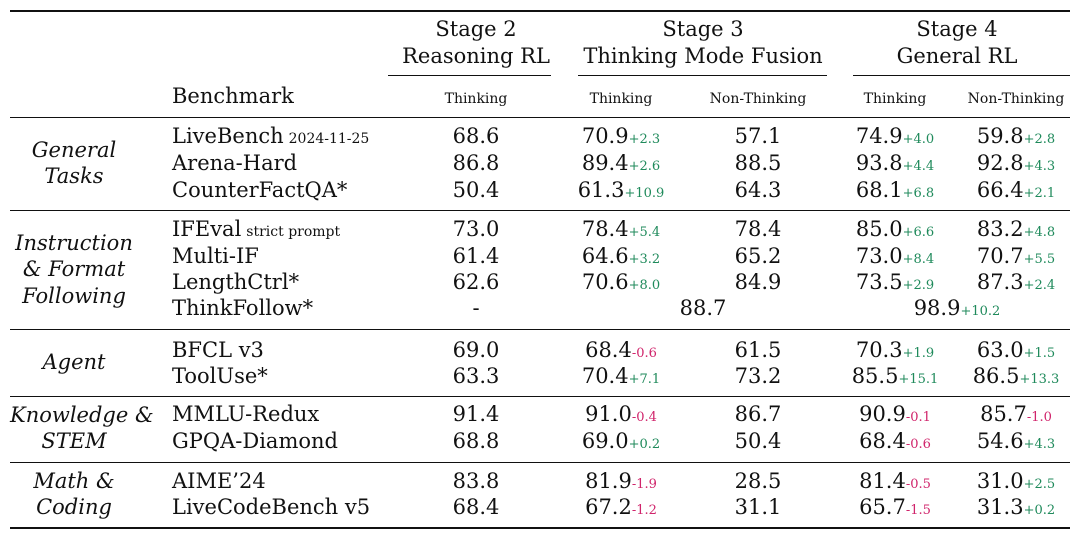 This screenshot has width=1080, height=537. I want to click on cell-s4-nonthinking: 31.0+2.5, so click(1016, 481).